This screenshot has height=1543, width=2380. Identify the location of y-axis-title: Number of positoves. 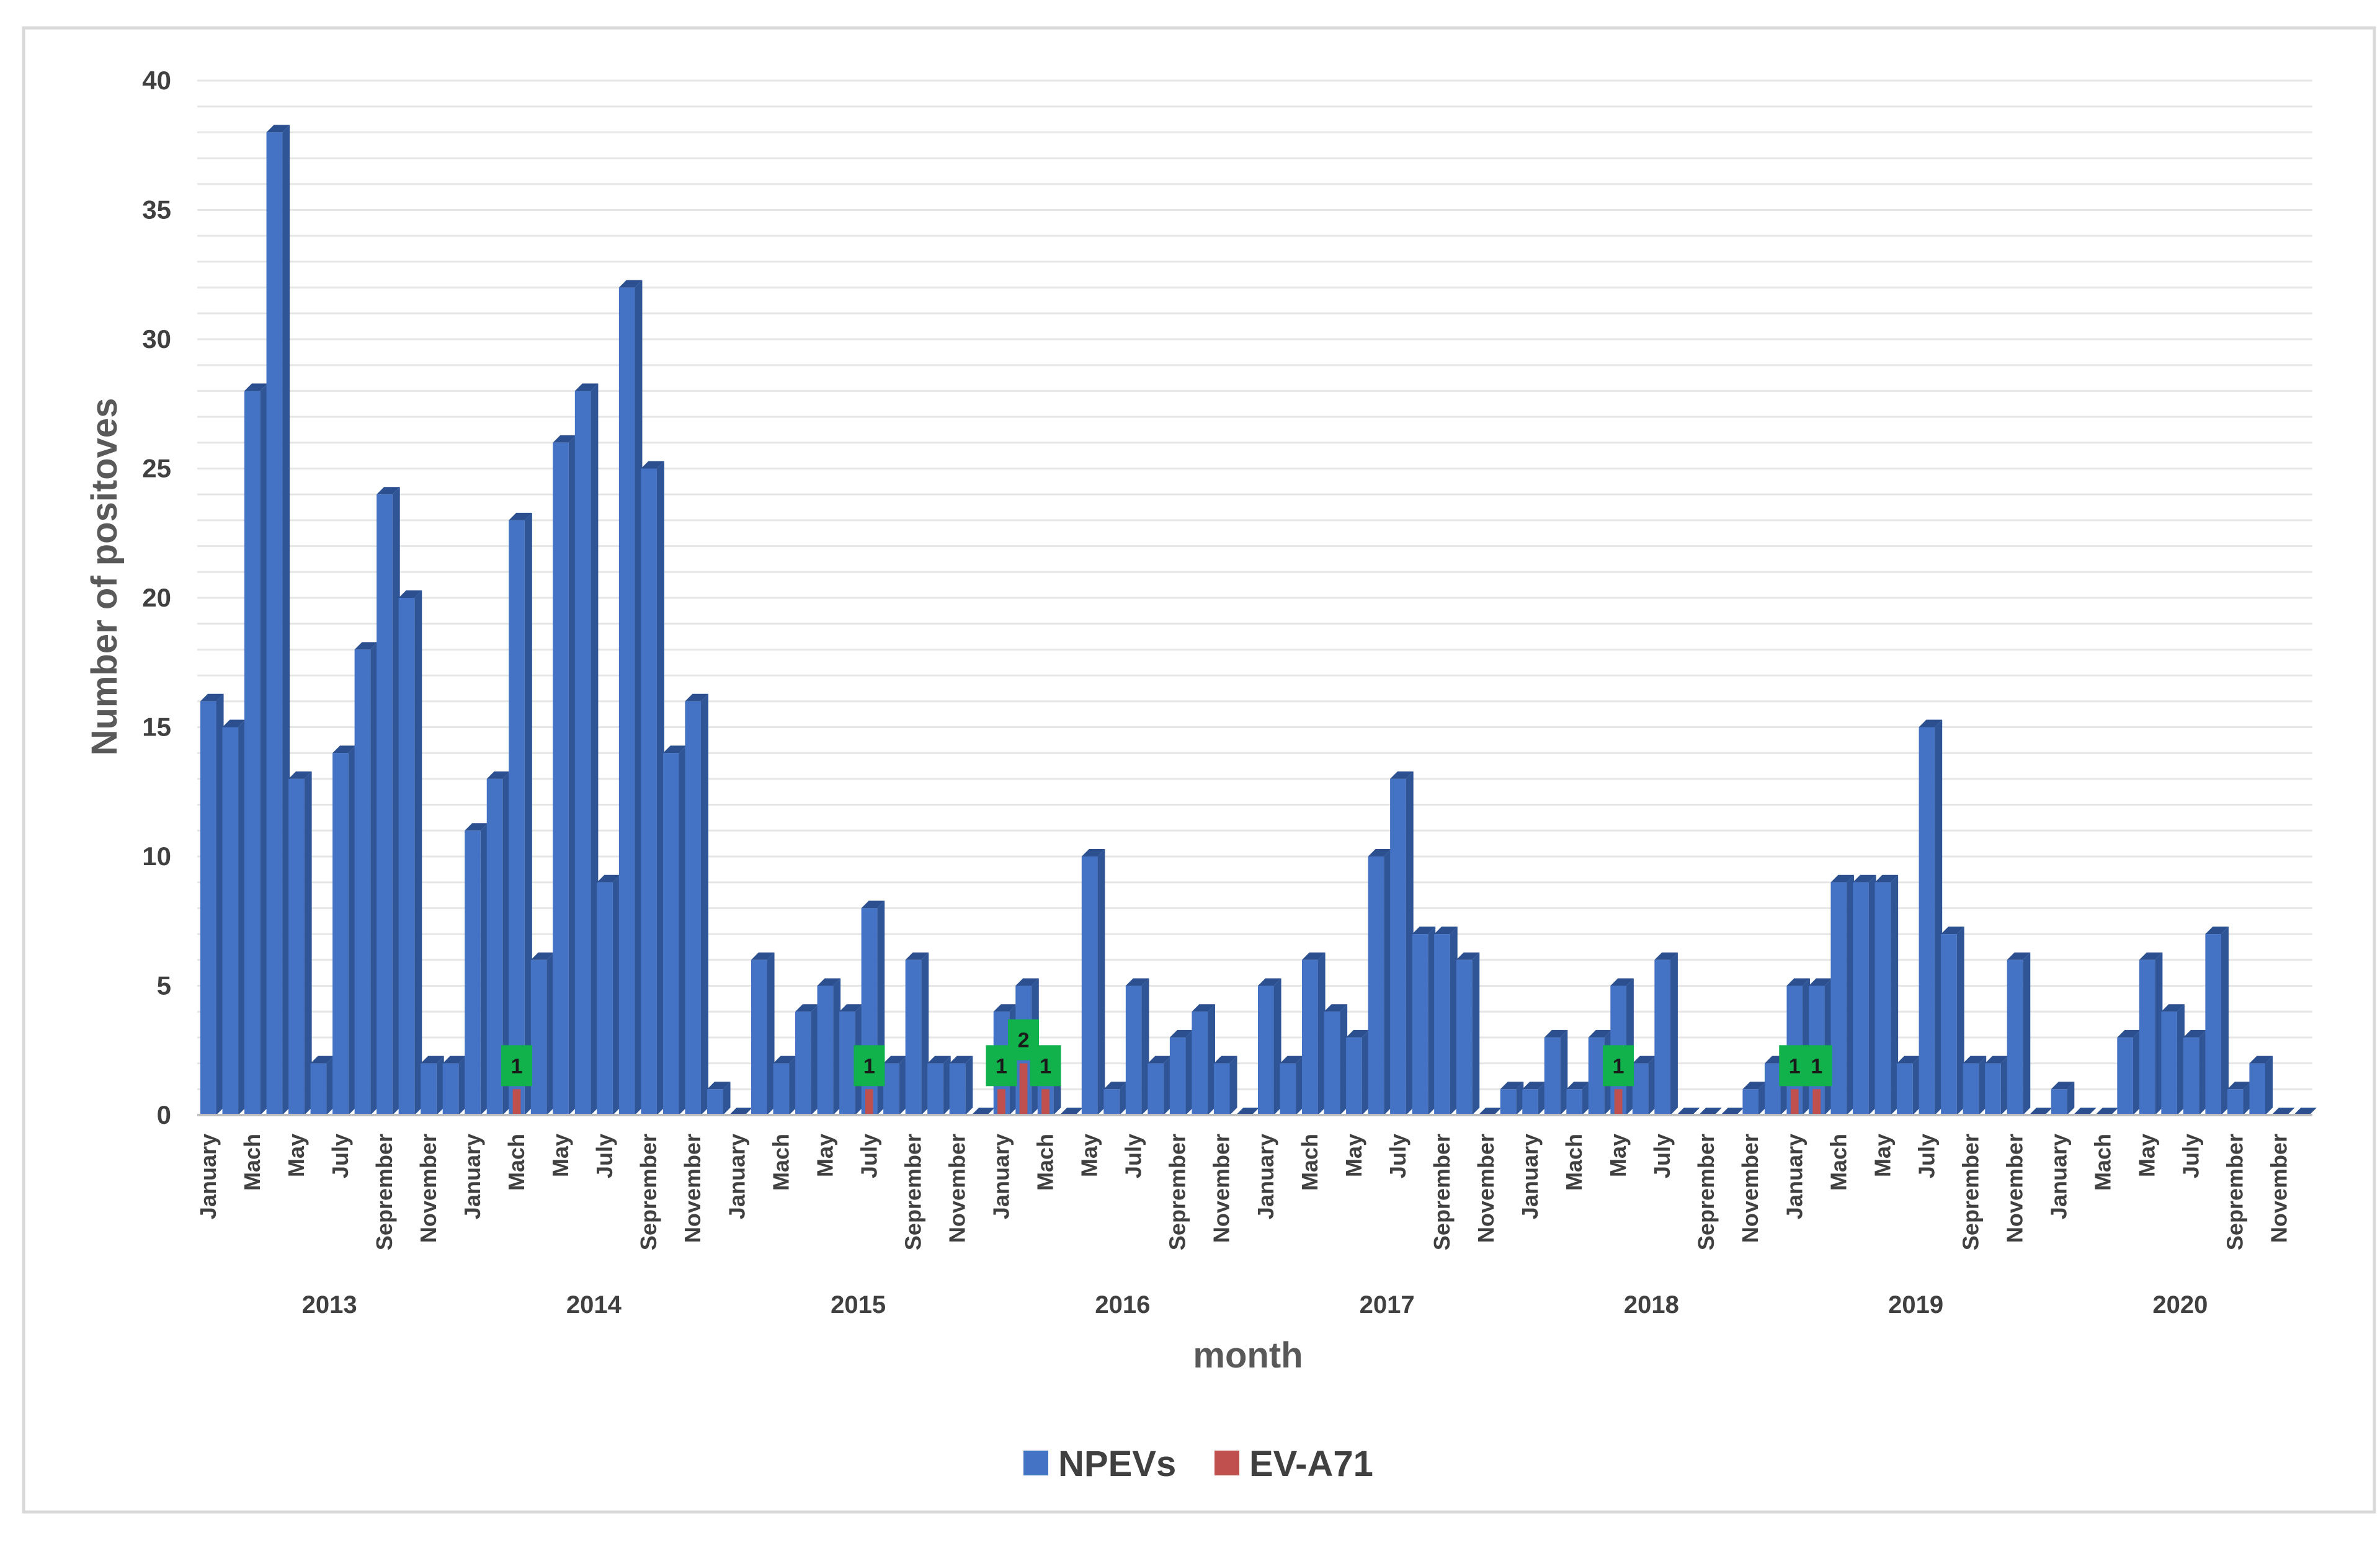
(105, 577).